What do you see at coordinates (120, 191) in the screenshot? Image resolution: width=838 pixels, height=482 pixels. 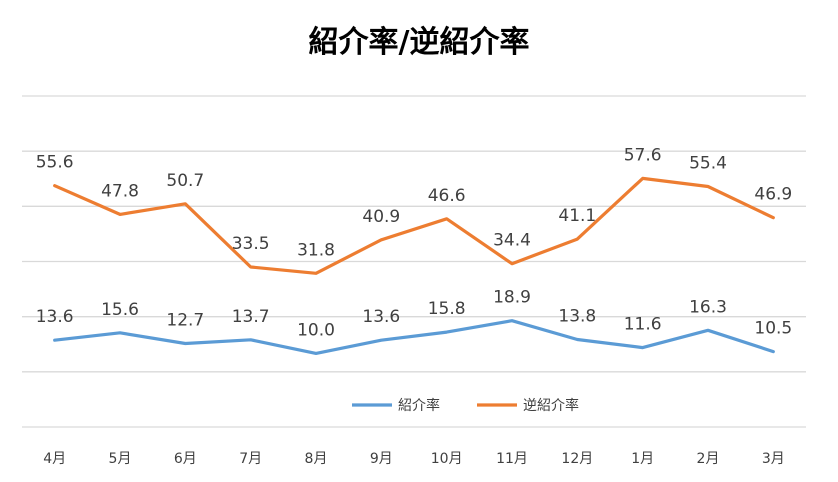 I see `data-label: 47.8` at bounding box center [120, 191].